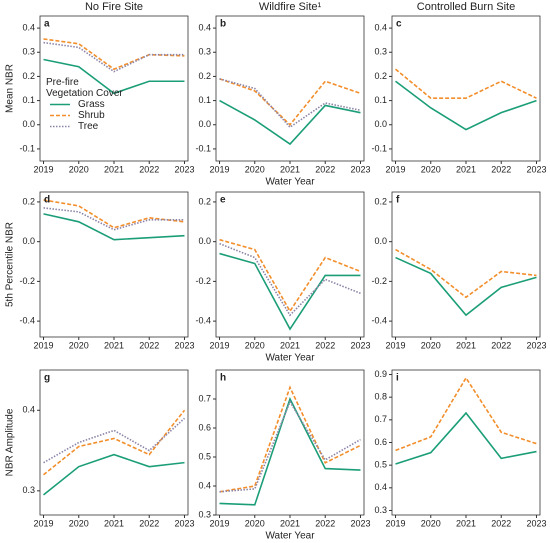 This screenshot has height=543, width=550. I want to click on panel-label: c, so click(399, 24).